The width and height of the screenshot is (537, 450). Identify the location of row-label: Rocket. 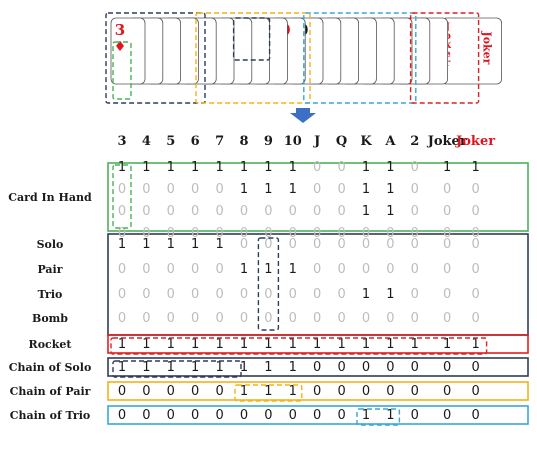
(51, 344).